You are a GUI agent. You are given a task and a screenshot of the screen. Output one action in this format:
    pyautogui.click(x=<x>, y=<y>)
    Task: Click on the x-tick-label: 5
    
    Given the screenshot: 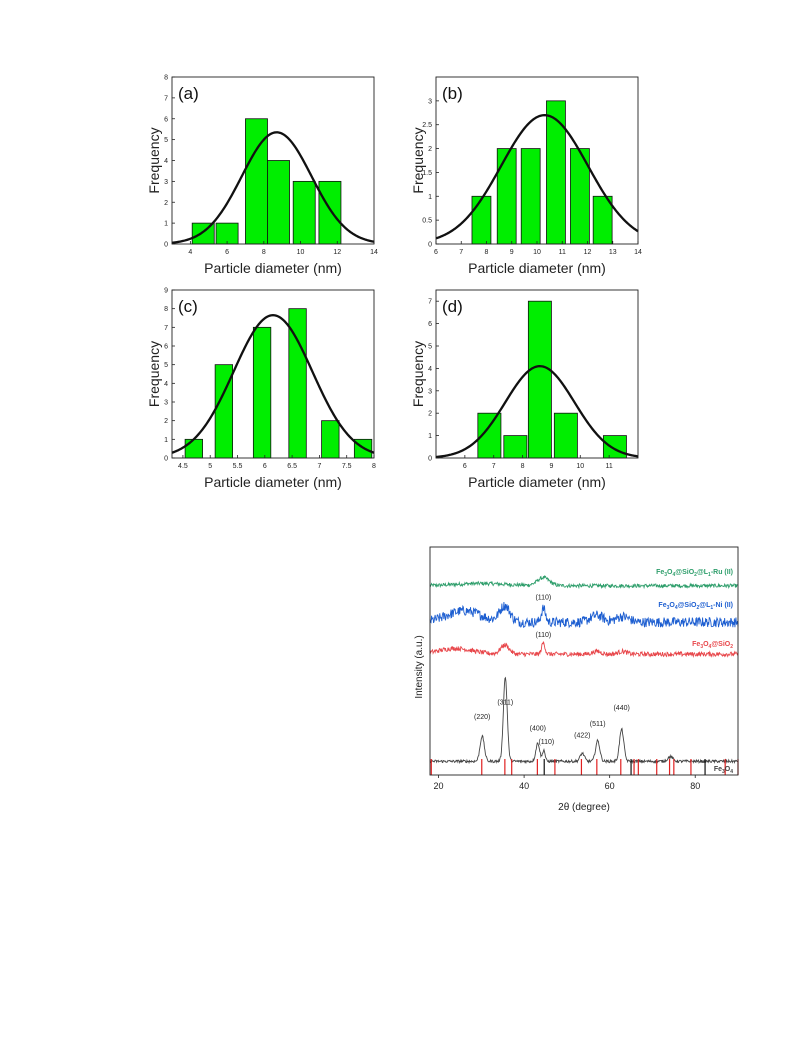 What is the action you would take?
    pyautogui.click(x=210, y=466)
    